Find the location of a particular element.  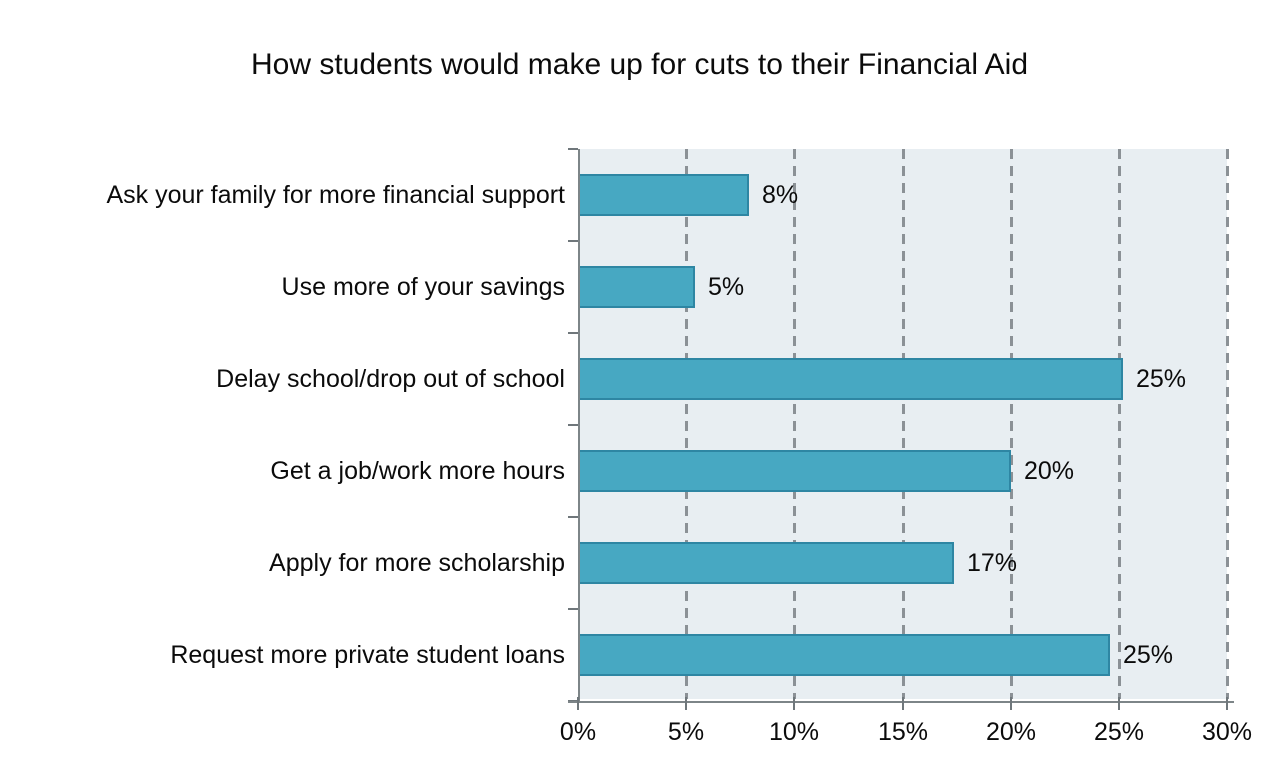

x-tick-label: 0% is located at coordinates (578, 732).